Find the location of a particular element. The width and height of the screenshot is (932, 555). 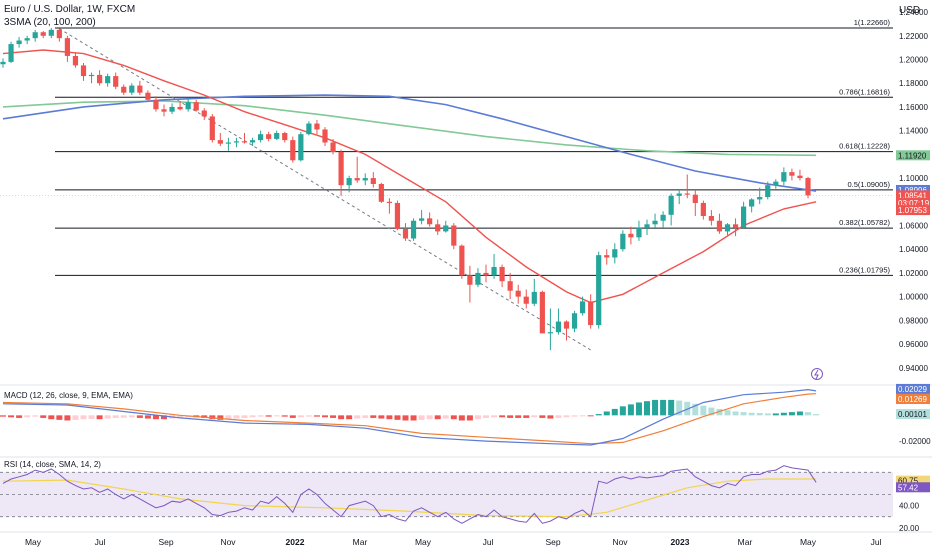

rsi-tag-1-bg is located at coordinates (913, 487).